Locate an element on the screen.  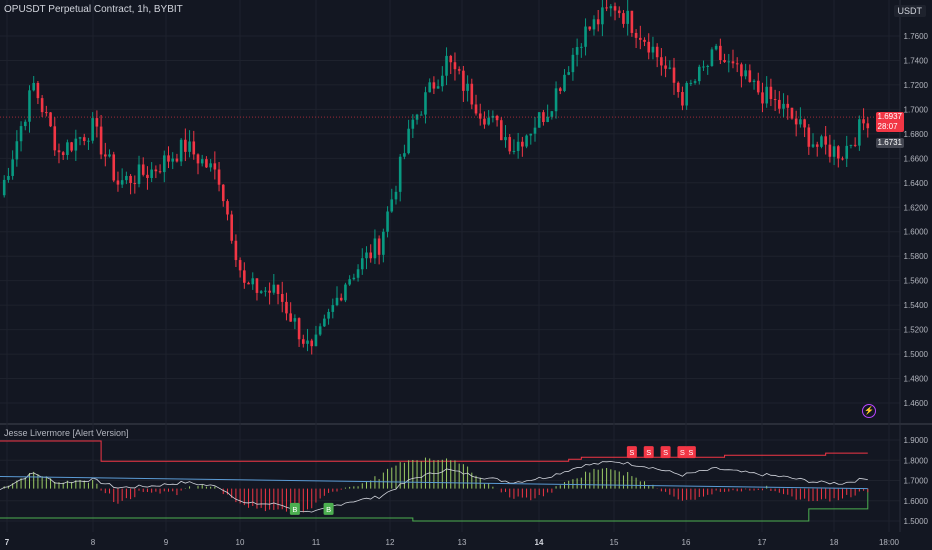
indicator-tick-label: 1.7000 is located at coordinates (916, 481).